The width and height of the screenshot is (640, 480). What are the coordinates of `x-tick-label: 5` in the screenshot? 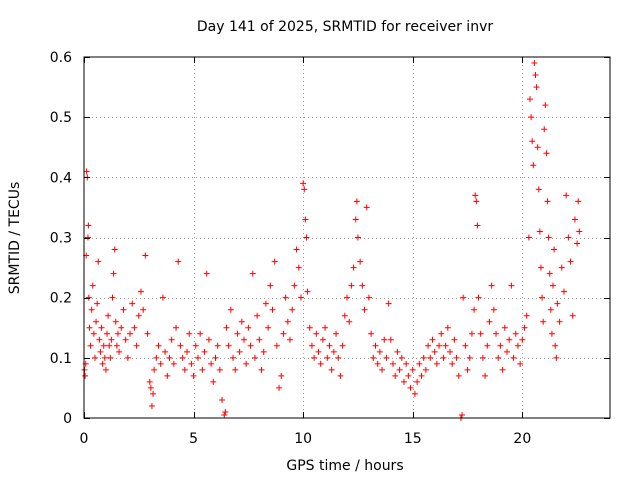 It's located at (193, 439).